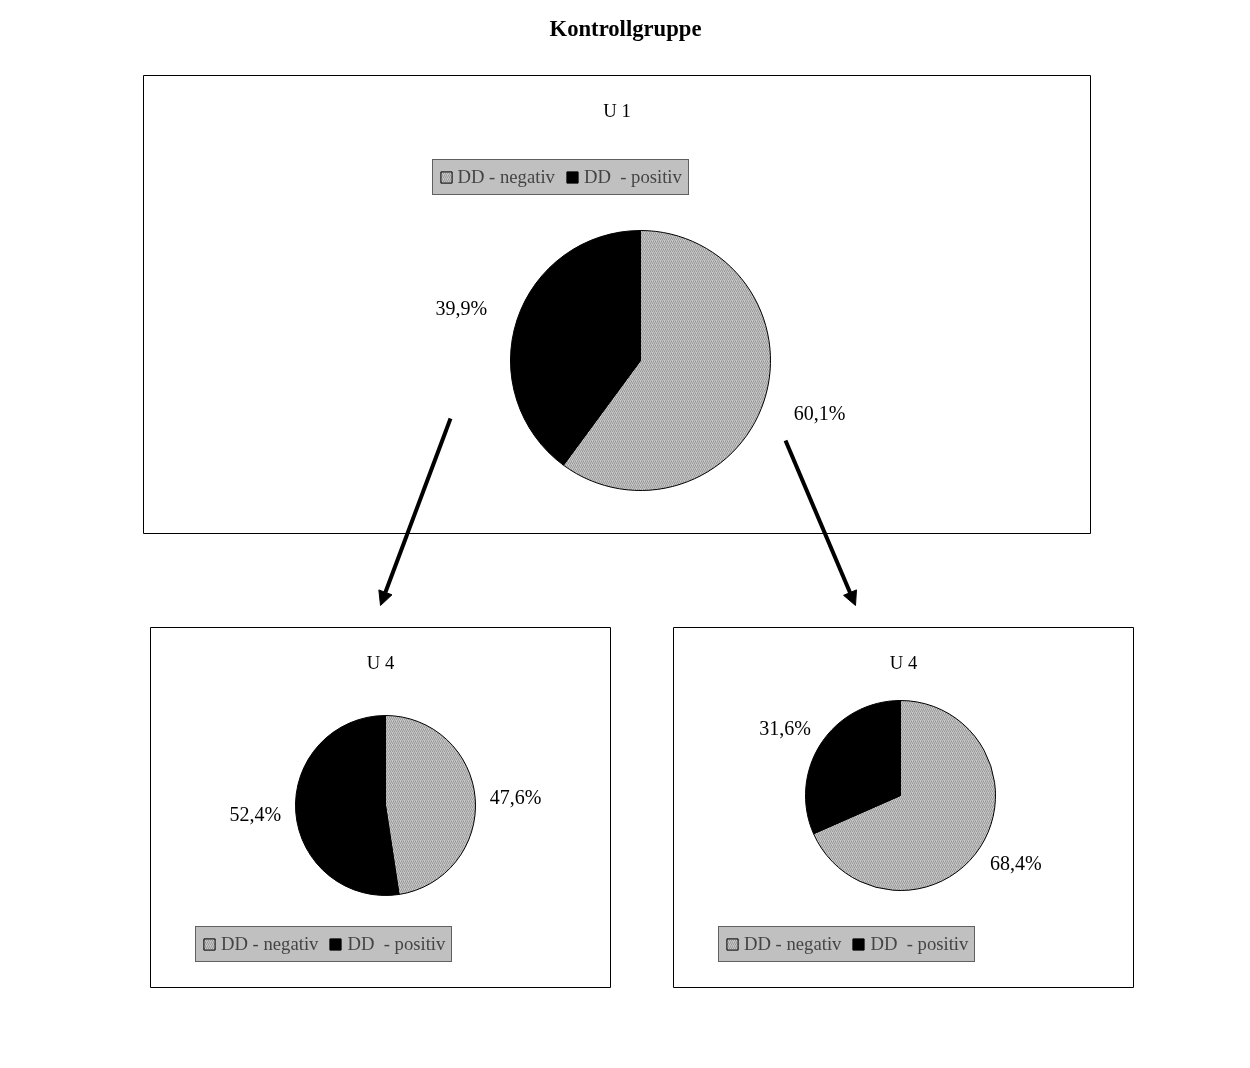 The height and width of the screenshot is (1068, 1250). What do you see at coordinates (461, 307) in the screenshot?
I see `data-label: 39,9%` at bounding box center [461, 307].